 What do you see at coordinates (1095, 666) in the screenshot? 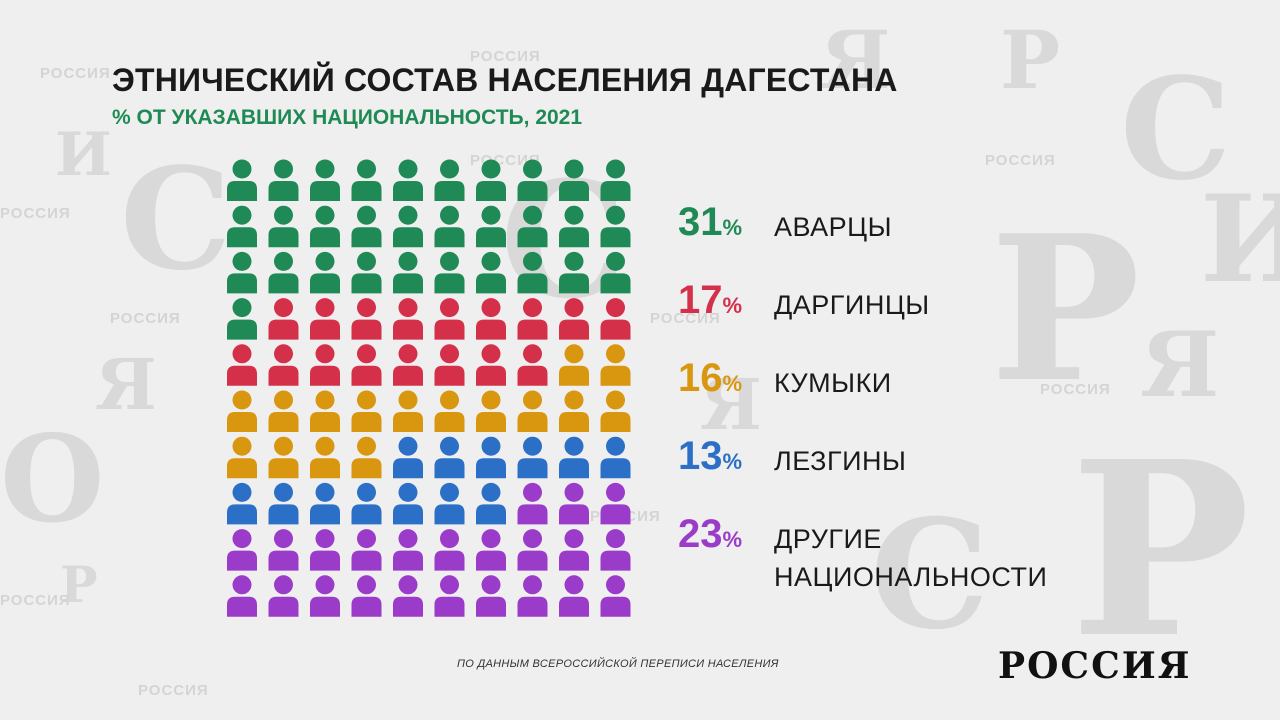
I see `channel-logo: РОССИЯ` at bounding box center [1095, 666].